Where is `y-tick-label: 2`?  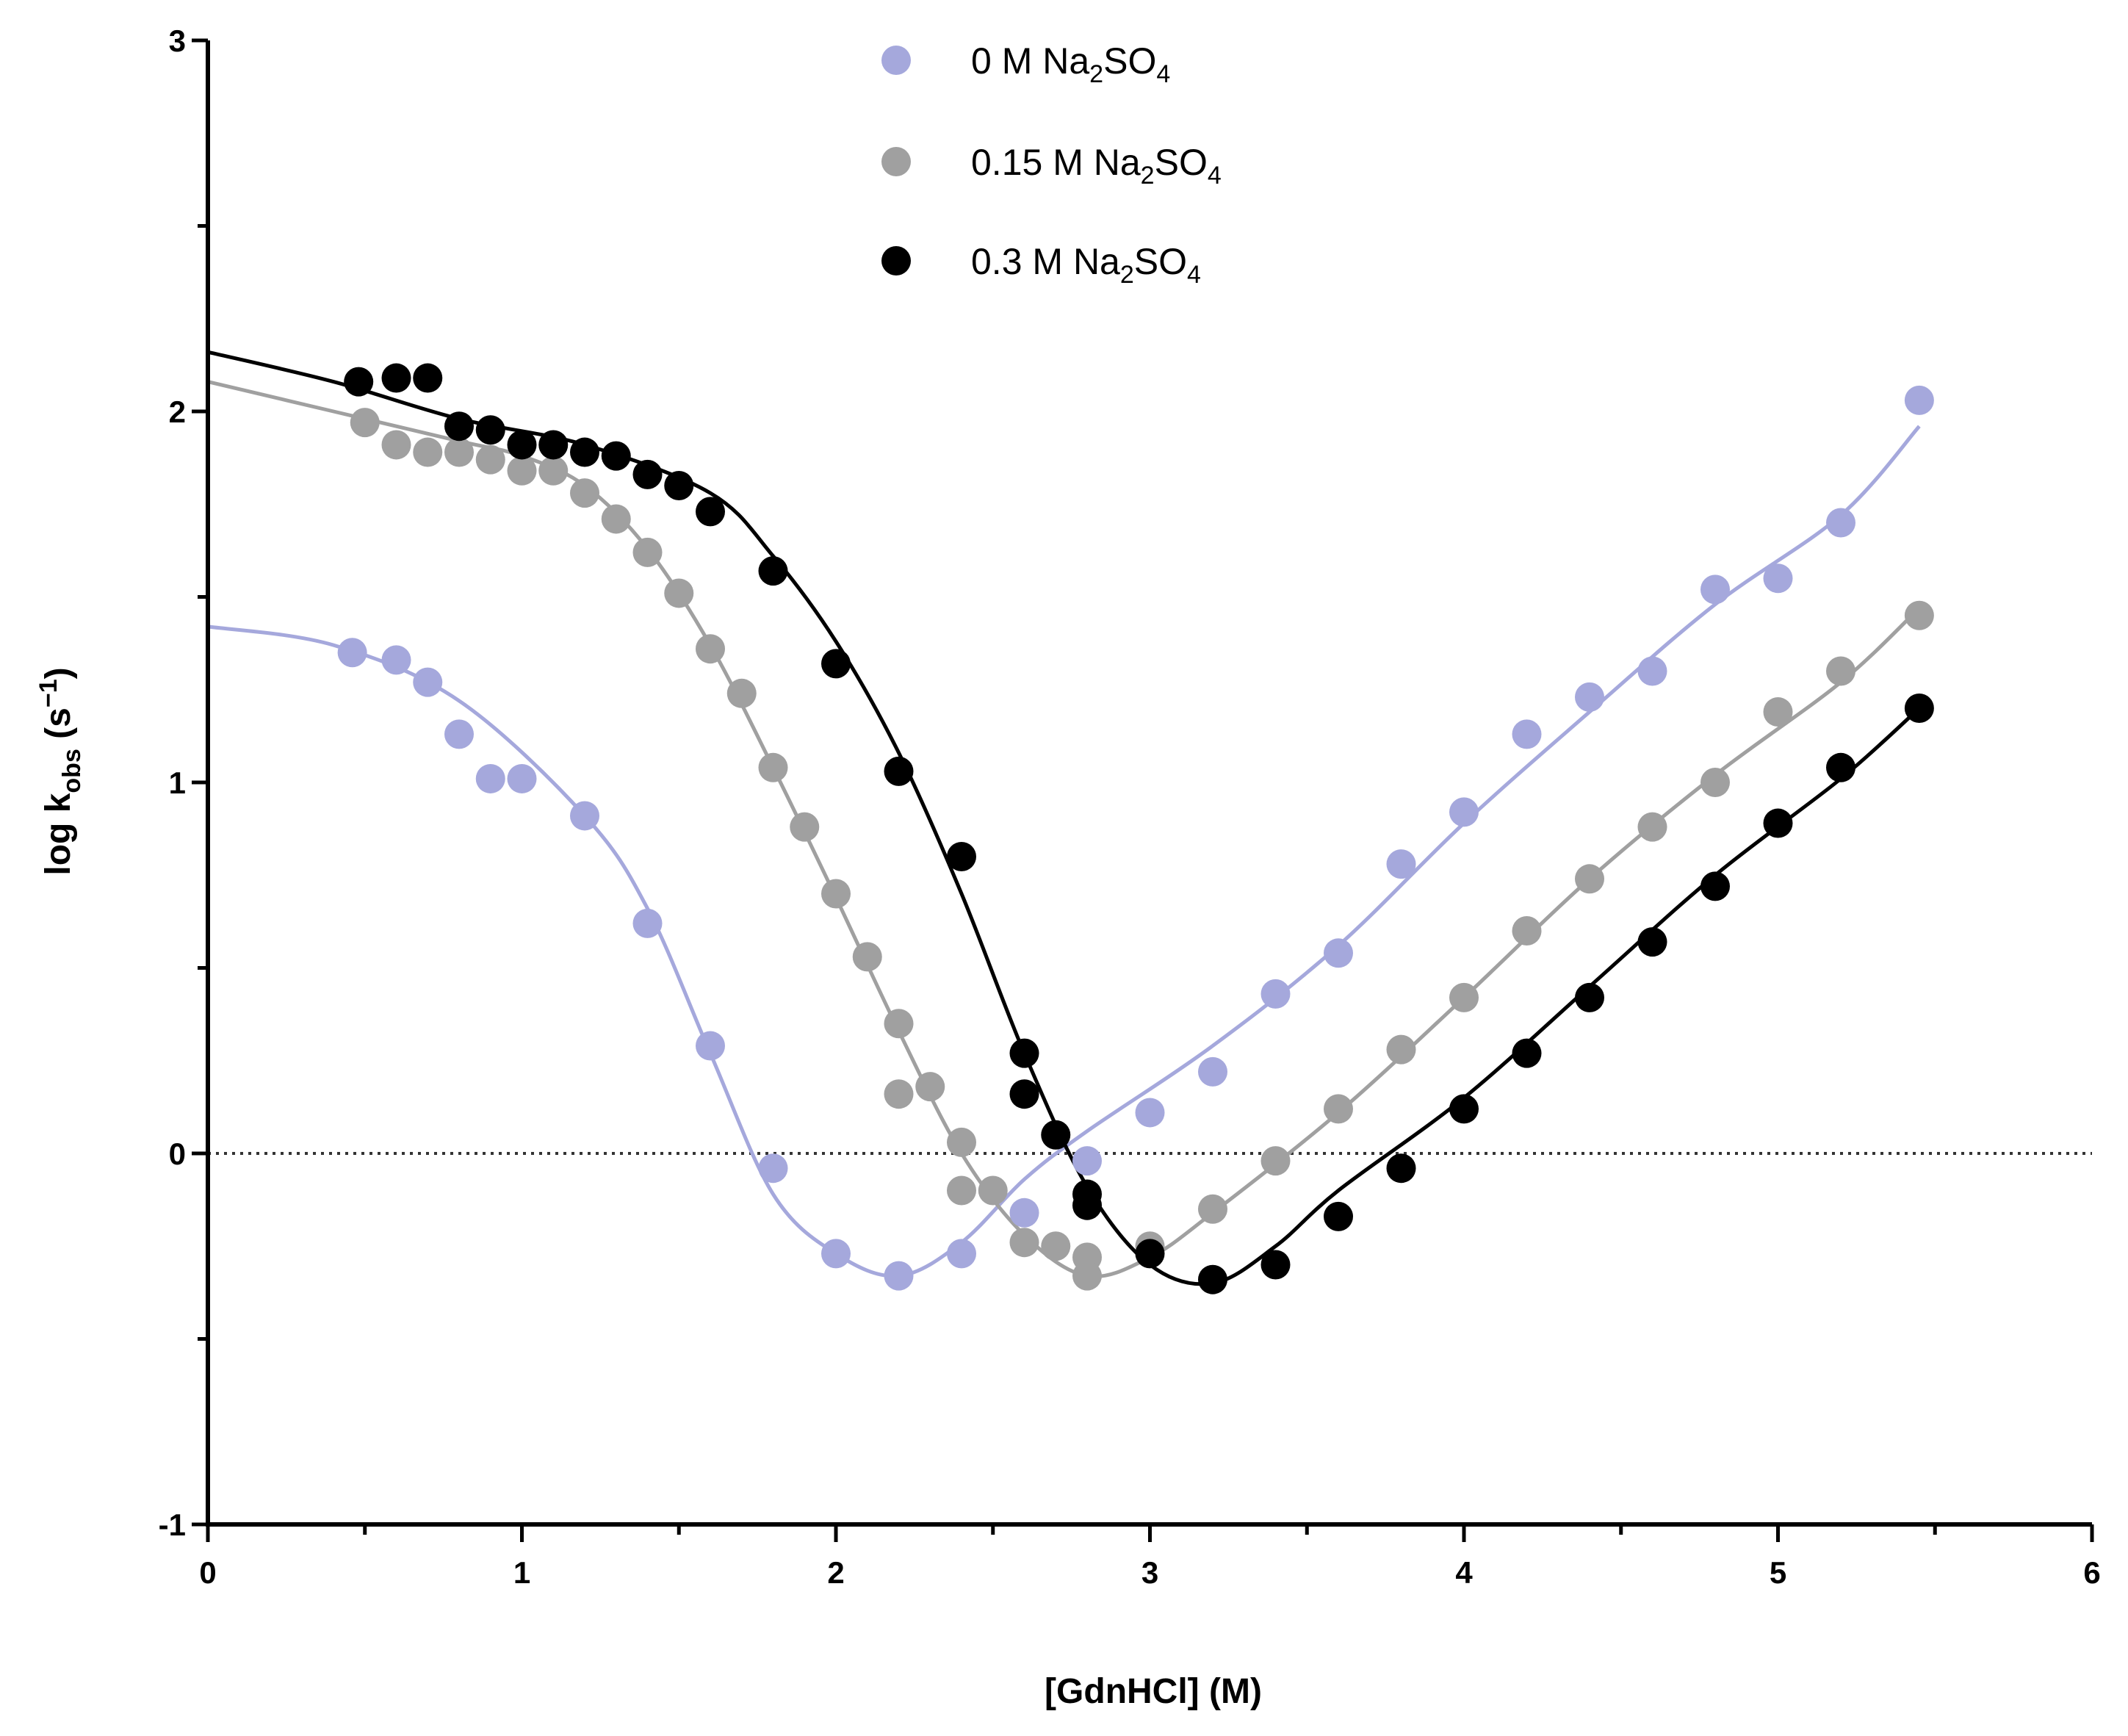 y-tick-label: 2 is located at coordinates (177, 412).